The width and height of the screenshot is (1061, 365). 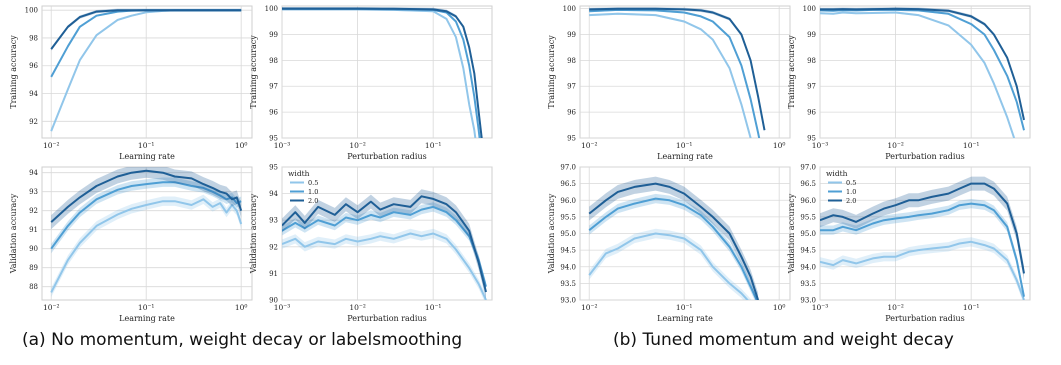 I want to click on legend-title: width, so click(x=299, y=173).